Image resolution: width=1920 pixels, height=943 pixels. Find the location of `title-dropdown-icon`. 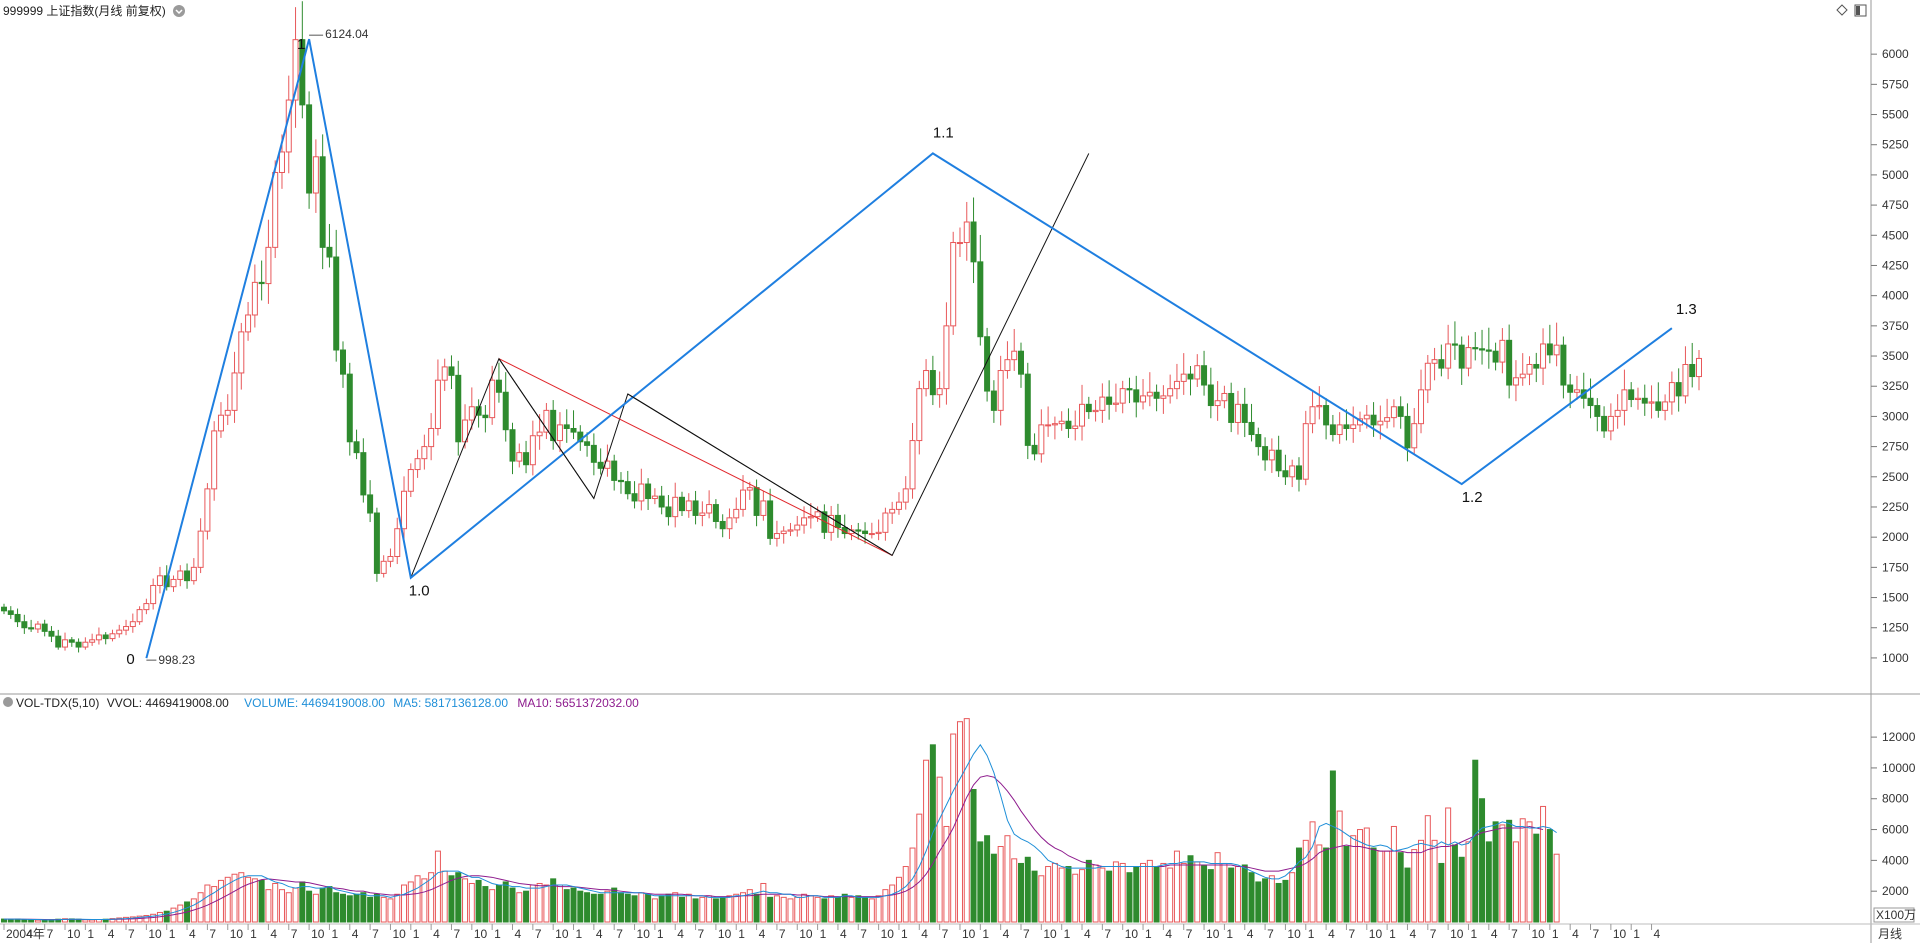

title-dropdown-icon is located at coordinates (179, 11).